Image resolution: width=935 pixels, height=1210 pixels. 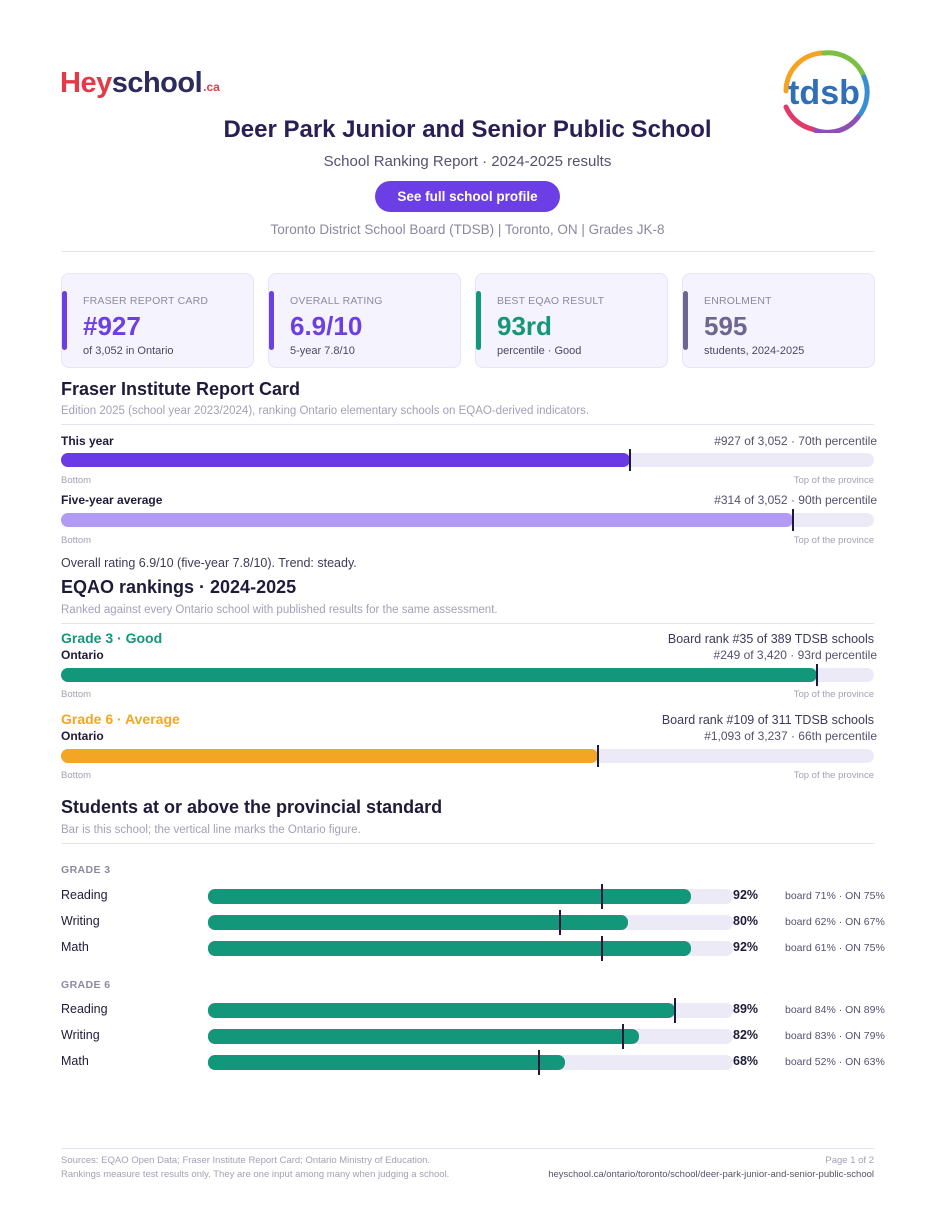 I want to click on standard-comparison: board 62% · ON 67%, so click(x=835, y=922).